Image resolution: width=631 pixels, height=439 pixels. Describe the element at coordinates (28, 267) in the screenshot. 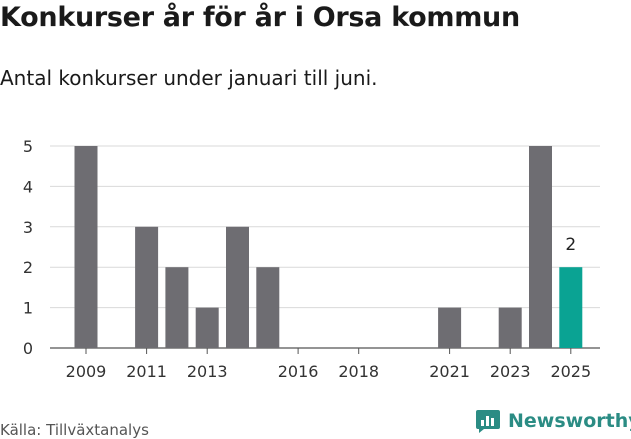

I see `y-tick-label: 2` at that location.